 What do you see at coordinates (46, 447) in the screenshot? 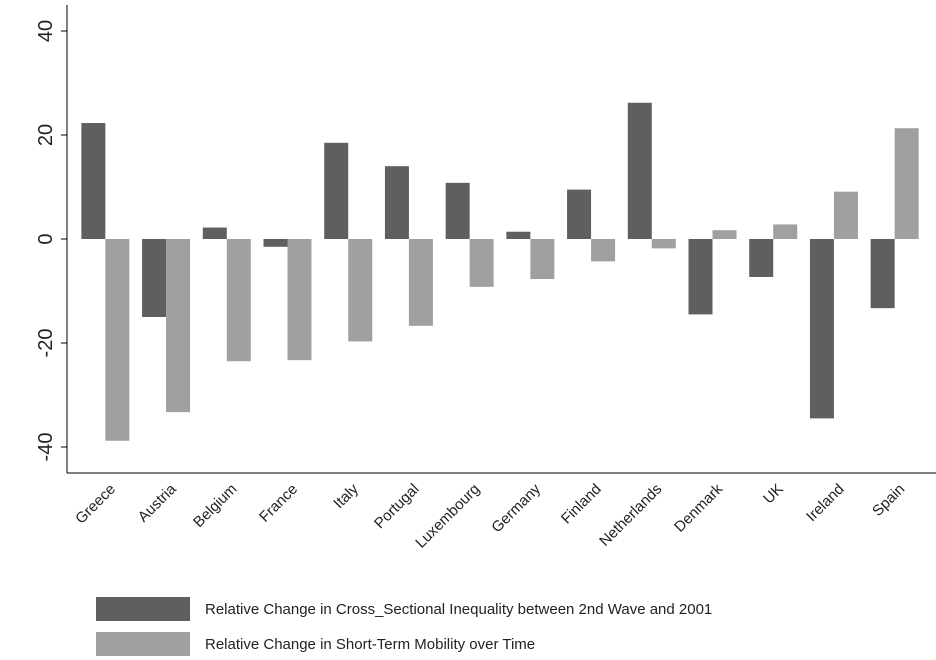
I see `y-tick-label: -40` at bounding box center [46, 447].